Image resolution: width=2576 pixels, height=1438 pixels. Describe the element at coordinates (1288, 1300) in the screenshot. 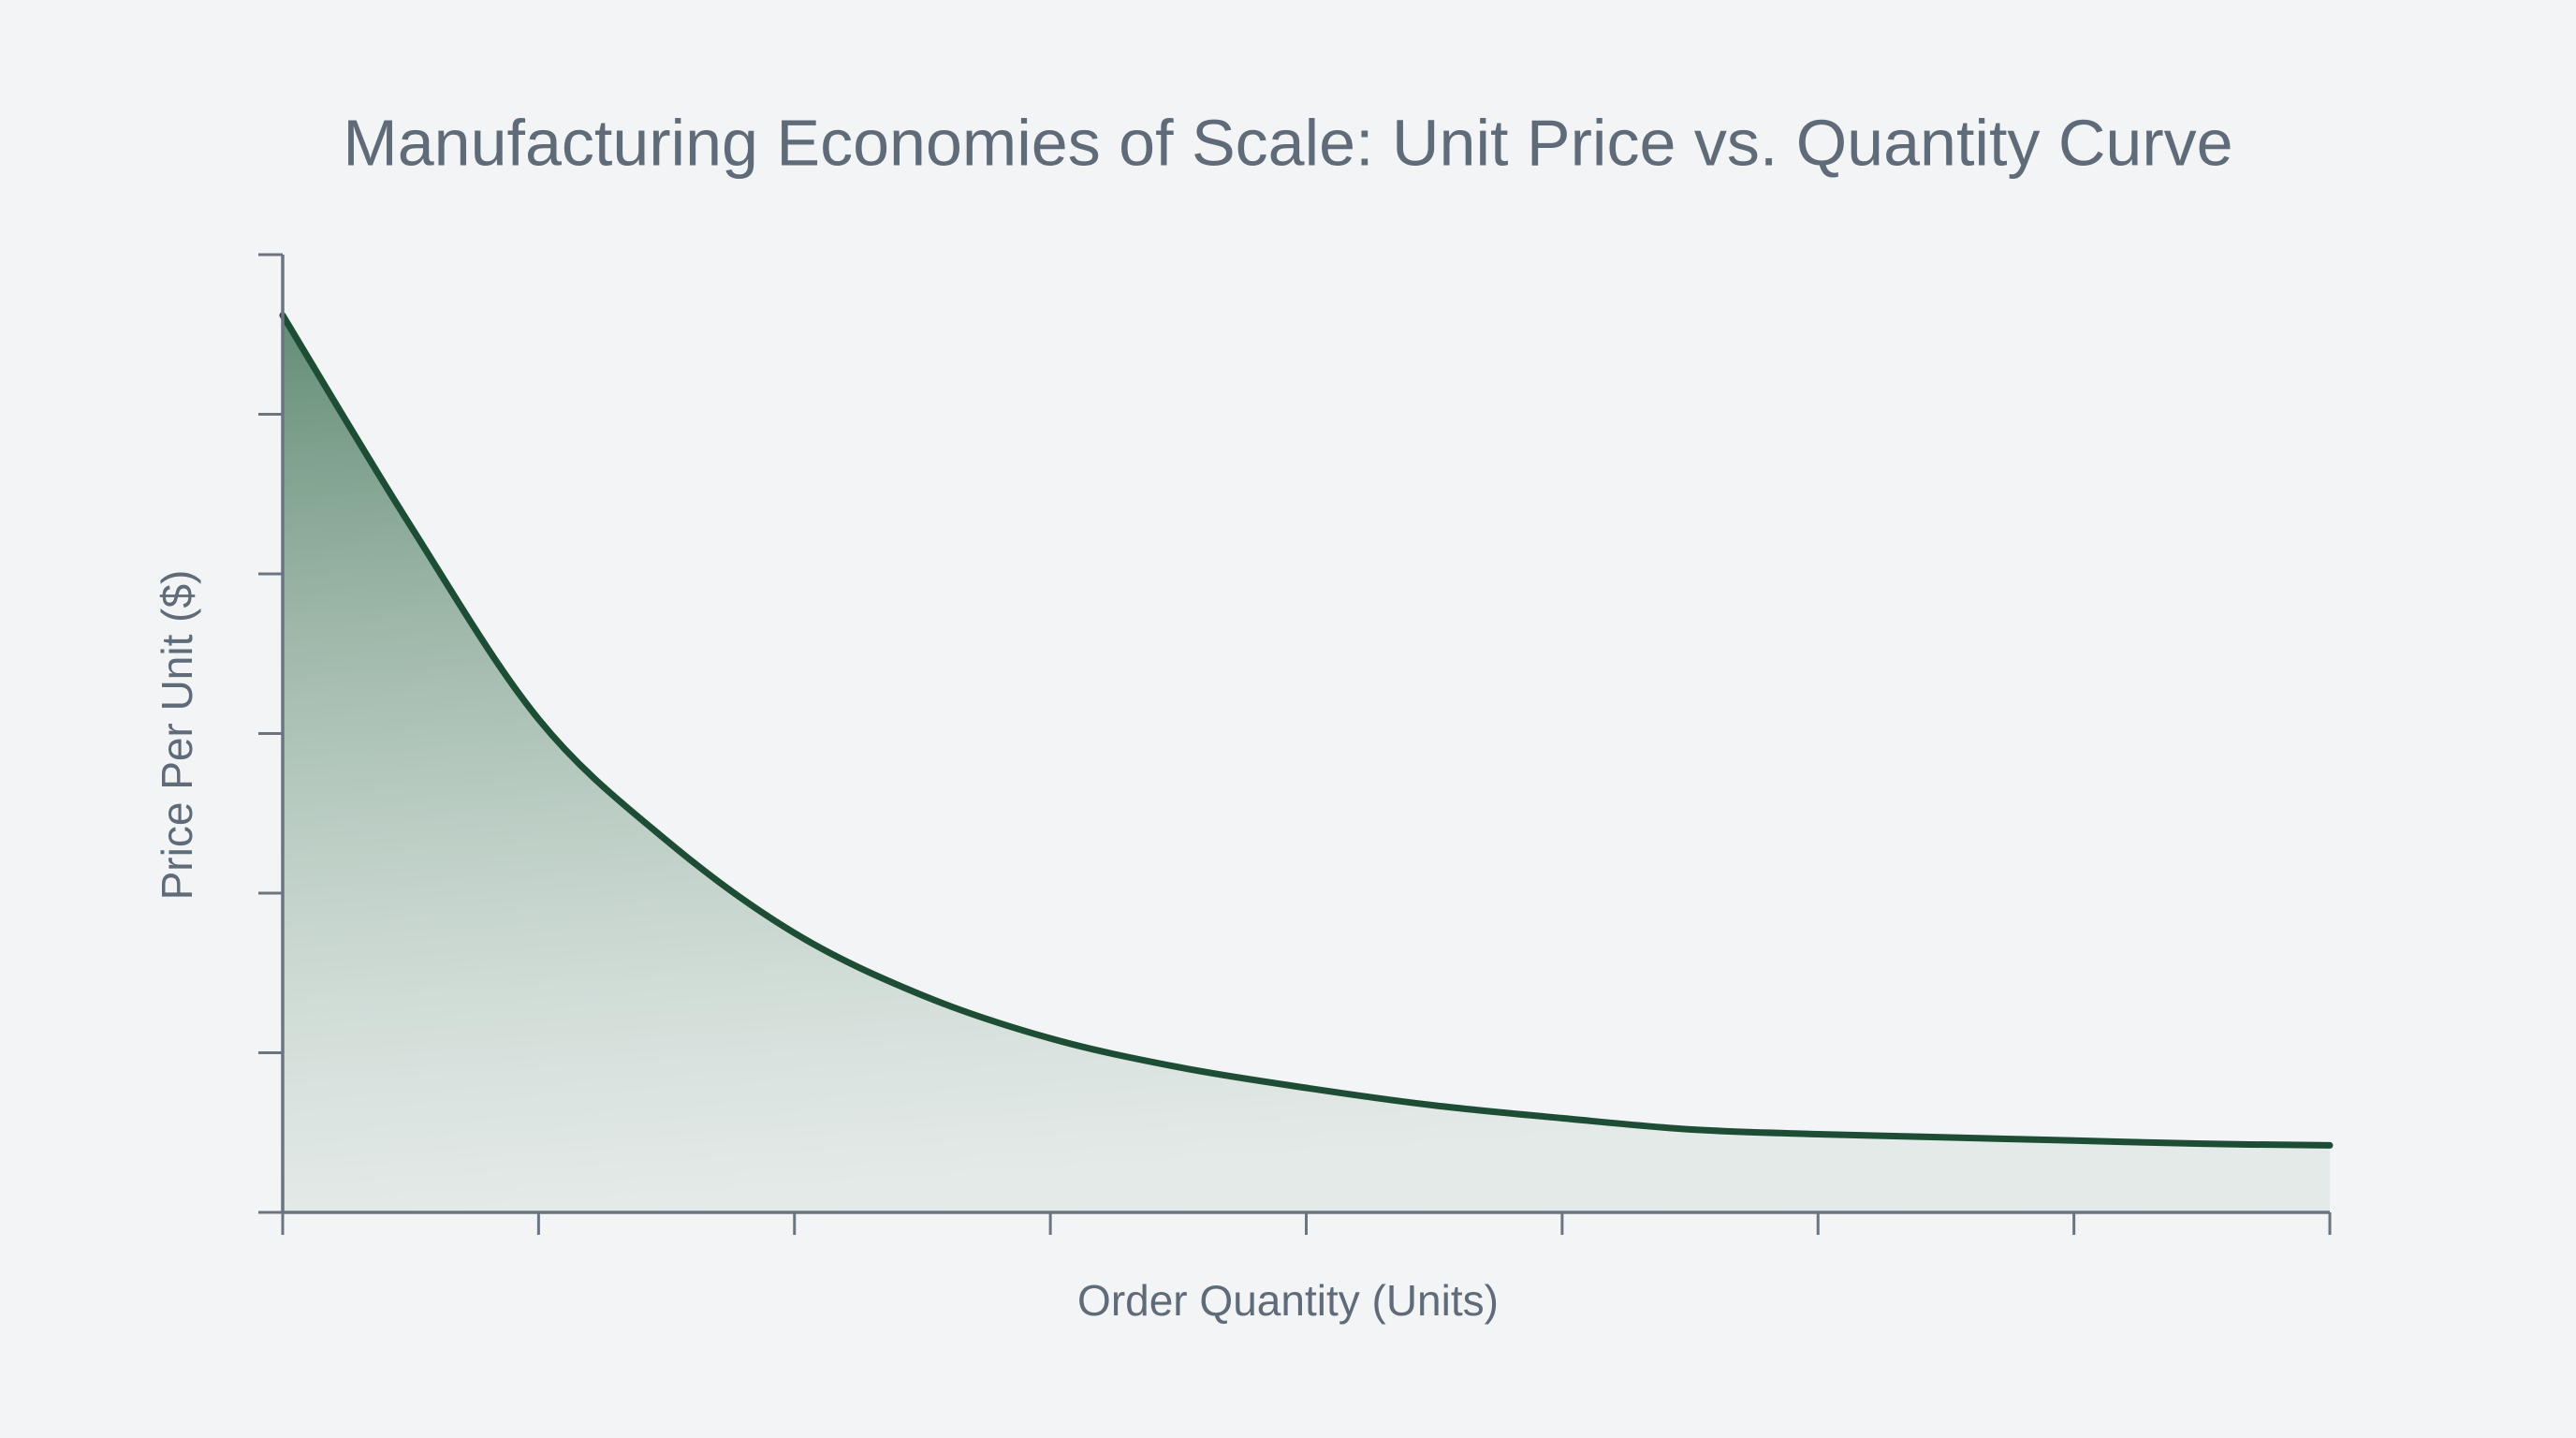

I see `x-axis-label: Order Quantity (Units)` at that location.